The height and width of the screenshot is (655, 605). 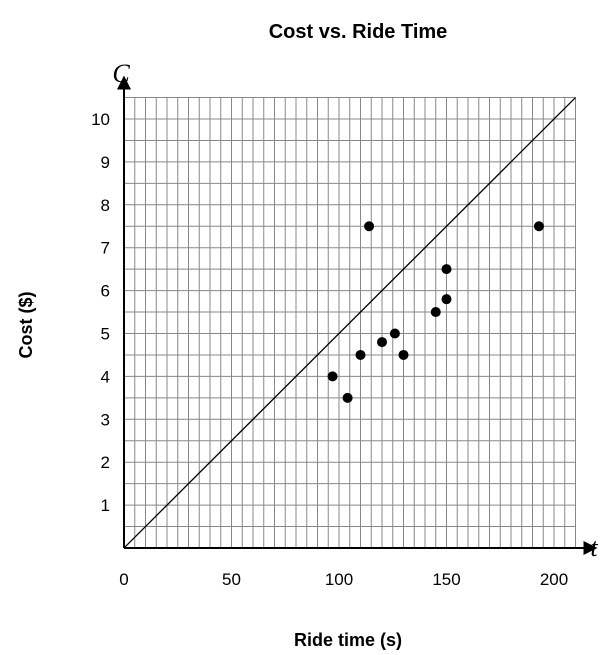 I want to click on x-tick-label: 200, so click(x=554, y=579).